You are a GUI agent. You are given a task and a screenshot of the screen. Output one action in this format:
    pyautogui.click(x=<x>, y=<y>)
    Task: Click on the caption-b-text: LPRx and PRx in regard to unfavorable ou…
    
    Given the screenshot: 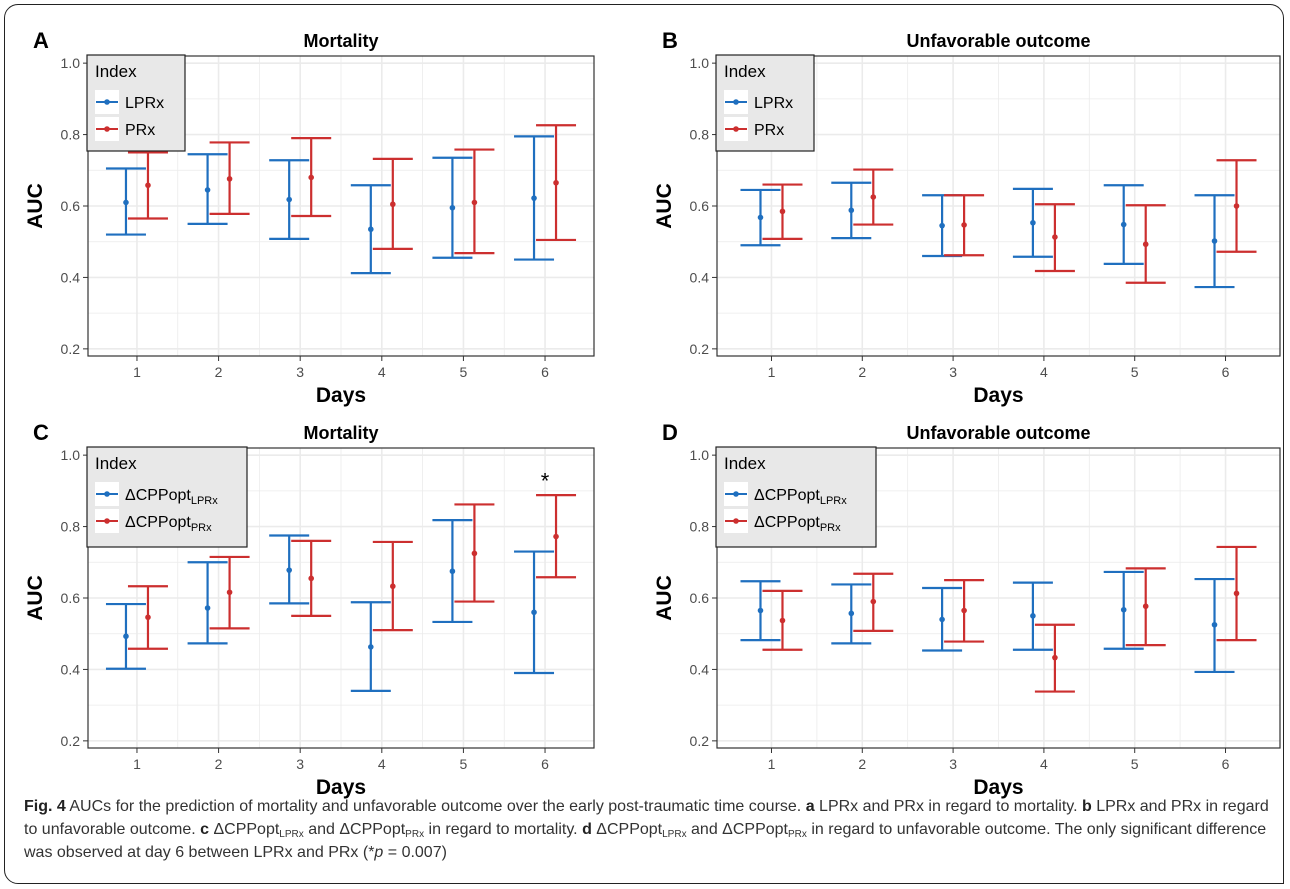 What is the action you would take?
    pyautogui.click(x=646, y=818)
    